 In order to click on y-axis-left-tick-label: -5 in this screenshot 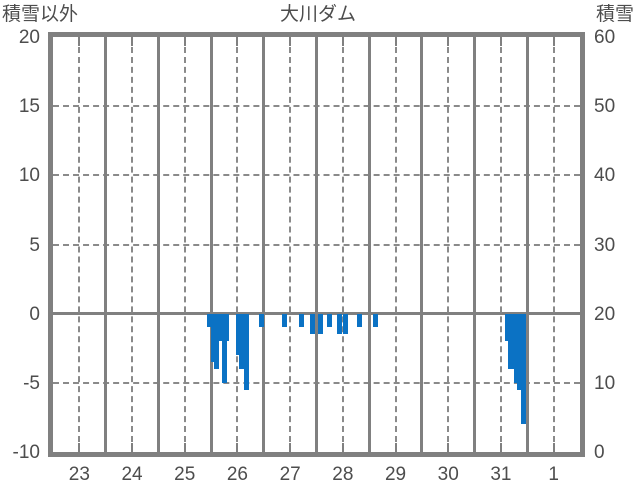, I will do `click(31, 383)`.